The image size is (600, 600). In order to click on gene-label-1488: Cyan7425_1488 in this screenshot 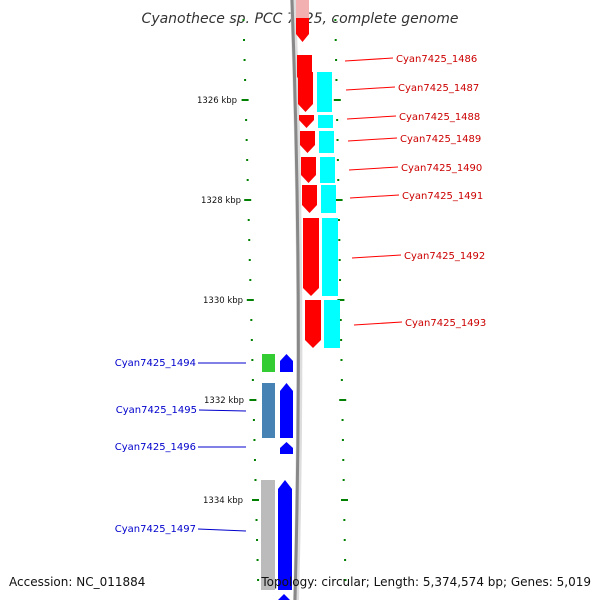, I will do `click(439, 117)`.